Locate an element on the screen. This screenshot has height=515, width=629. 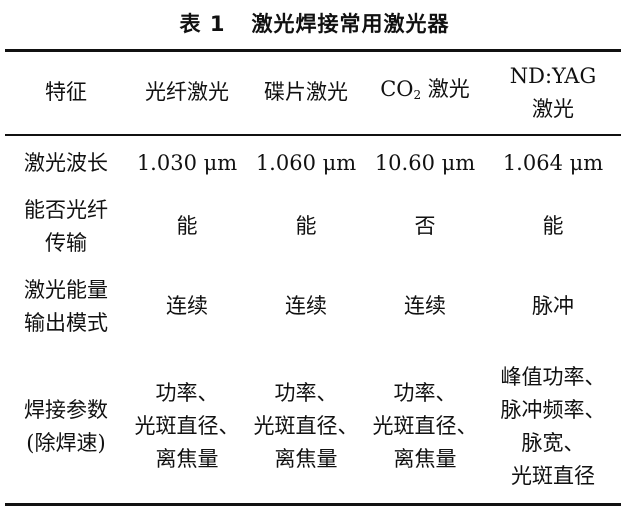
header-feature: 特征 is located at coordinates (66, 92).